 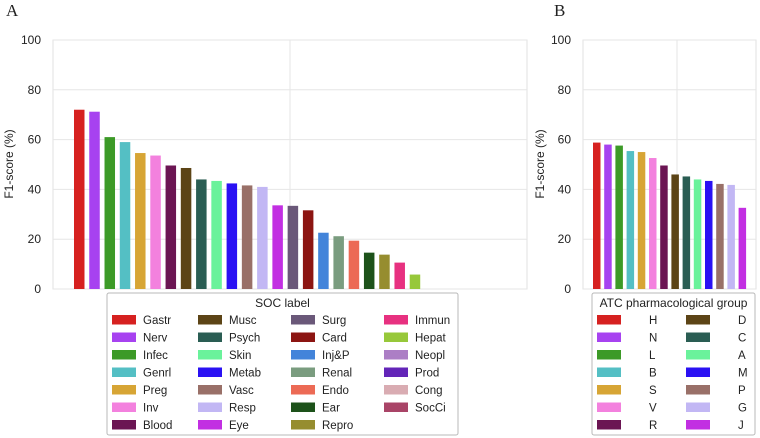 I want to click on legend-swatch-card, so click(x=303, y=337).